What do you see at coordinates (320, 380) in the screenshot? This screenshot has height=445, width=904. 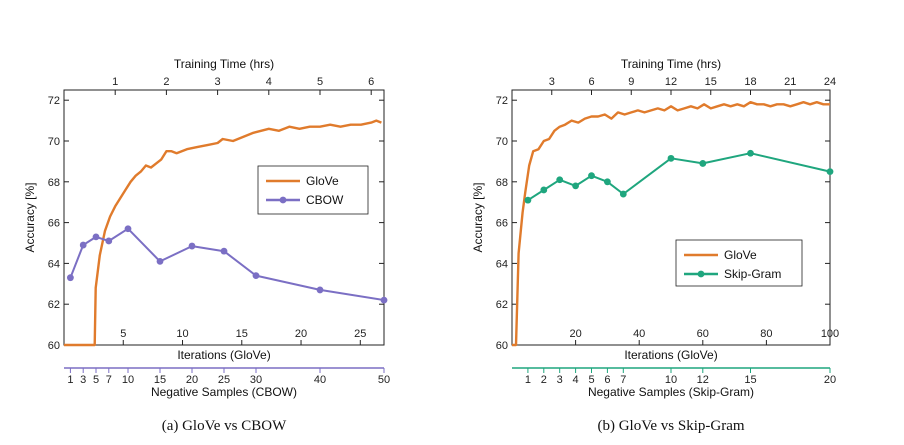 I see `ns-tick-label: 40` at bounding box center [320, 380].